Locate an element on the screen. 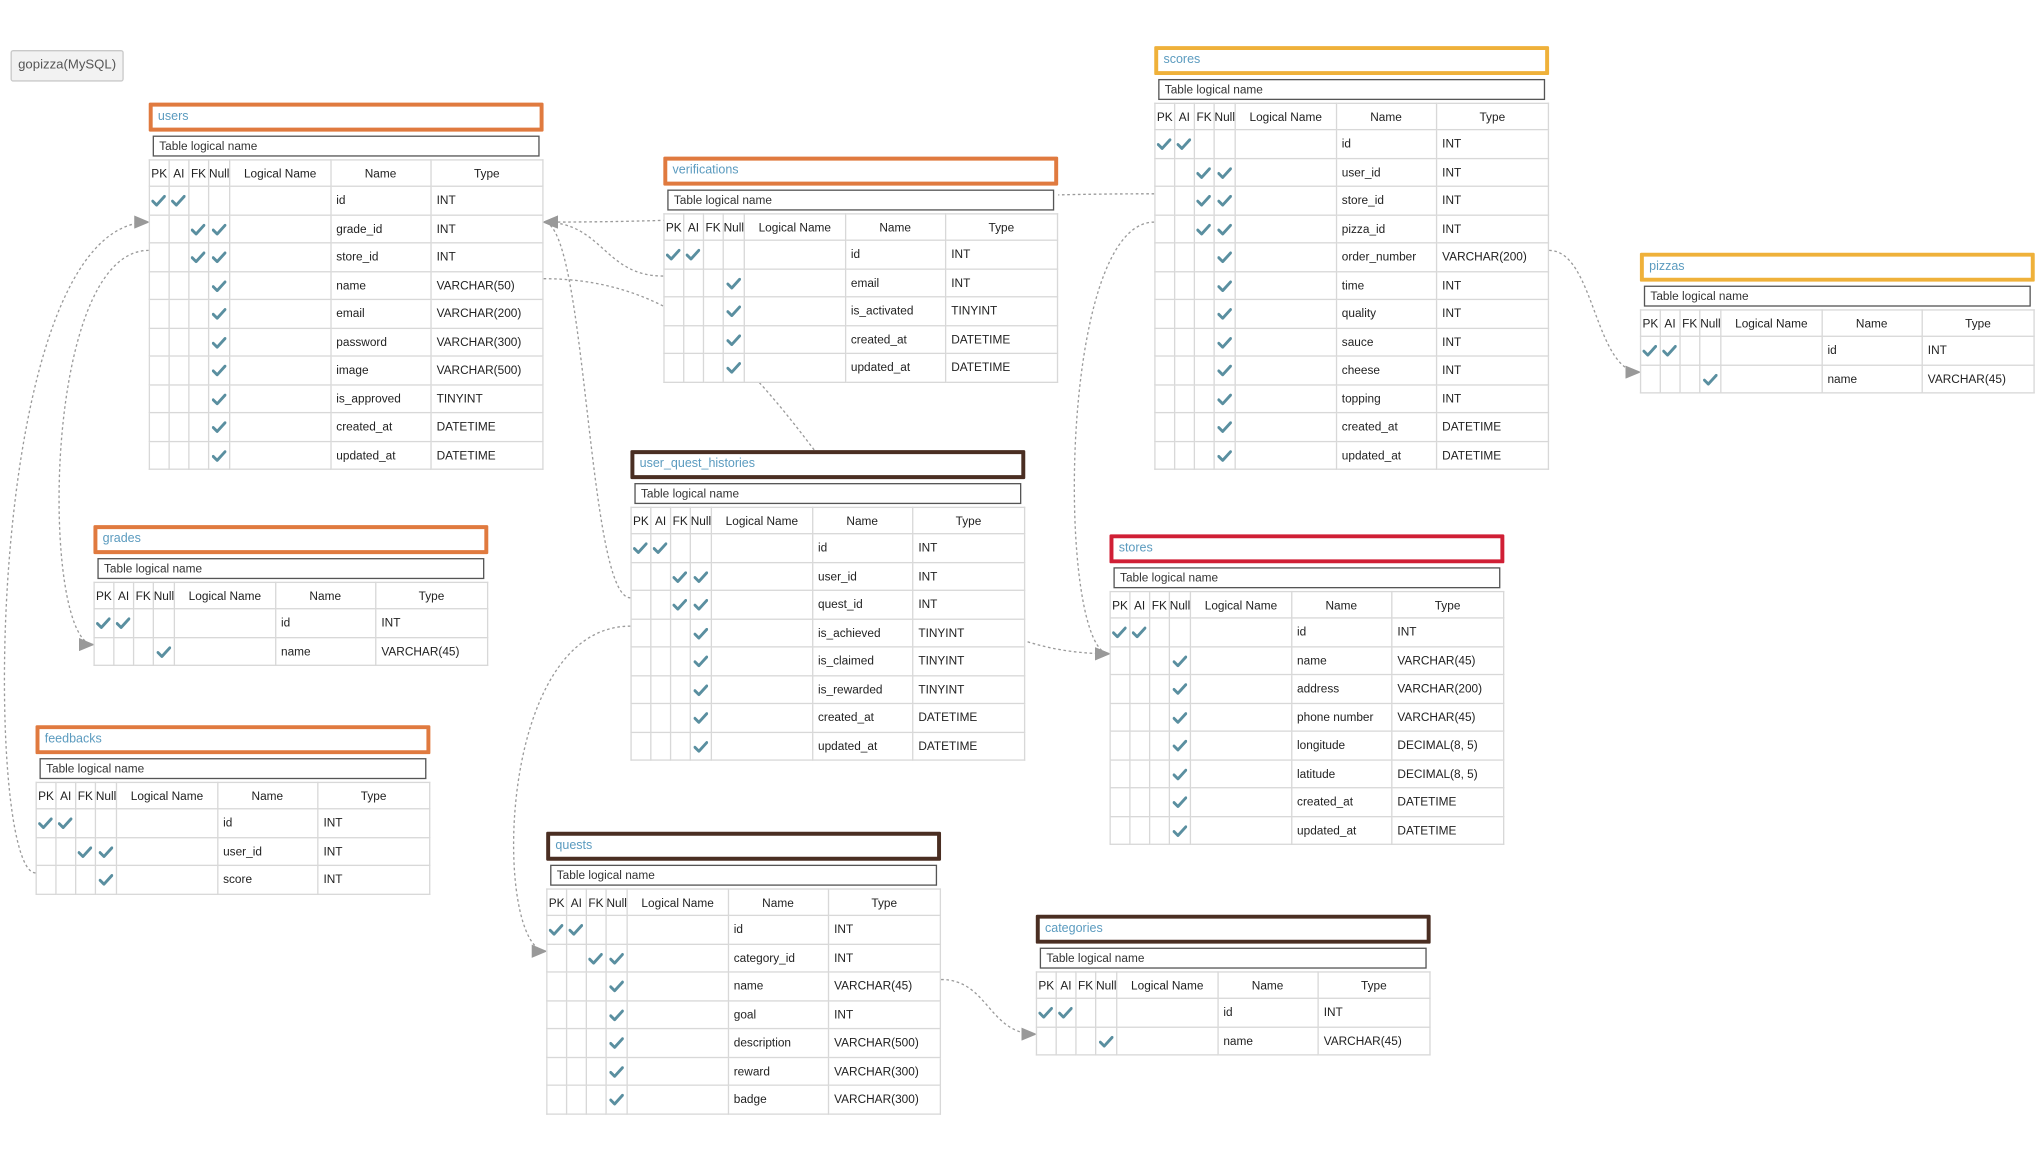 The width and height of the screenshot is (2040, 1163). column-type-cell: VARCHAR(500) is located at coordinates (884, 1042).